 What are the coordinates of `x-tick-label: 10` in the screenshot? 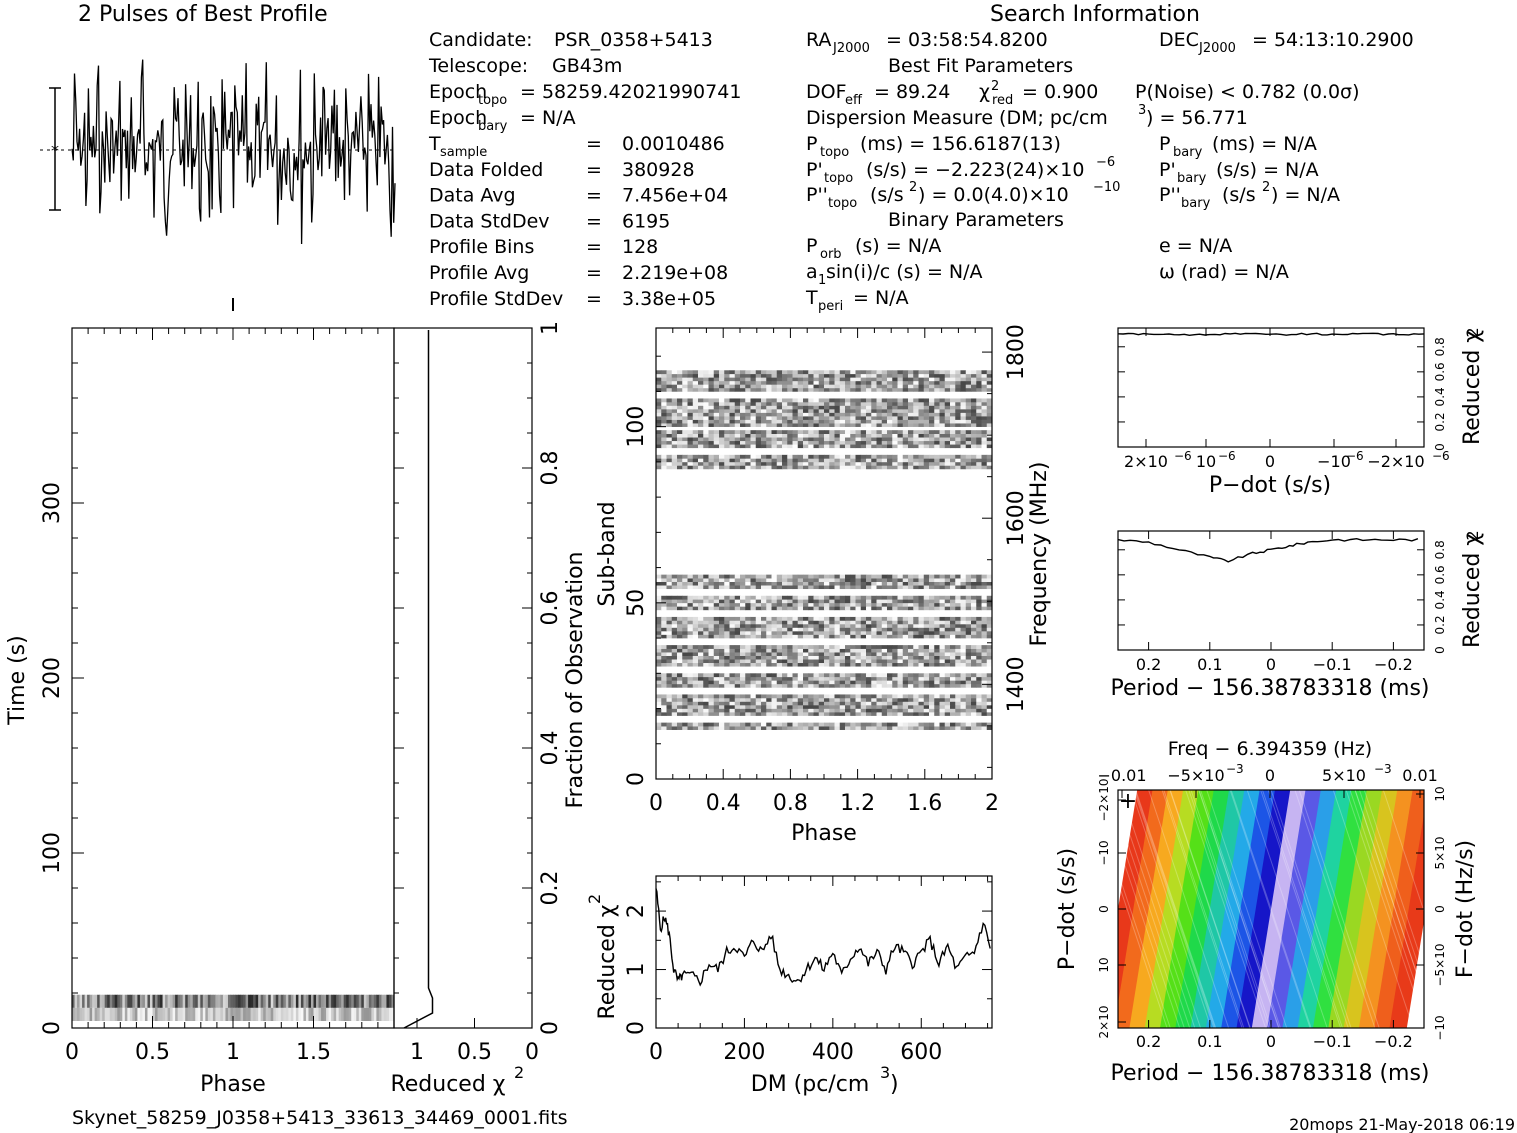 It's located at (1206, 461).